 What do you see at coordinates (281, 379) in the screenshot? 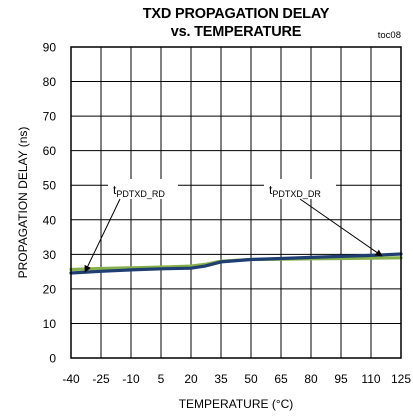
I see `x-tick-label: 65` at bounding box center [281, 379].